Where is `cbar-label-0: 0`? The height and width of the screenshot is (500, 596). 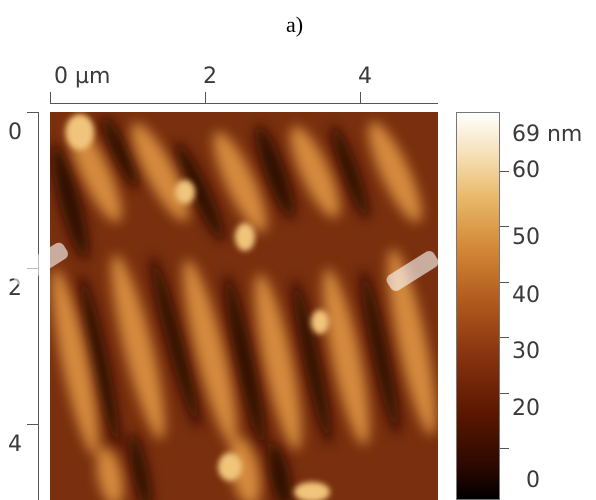
cbar-label-0: 0 is located at coordinates (533, 480).